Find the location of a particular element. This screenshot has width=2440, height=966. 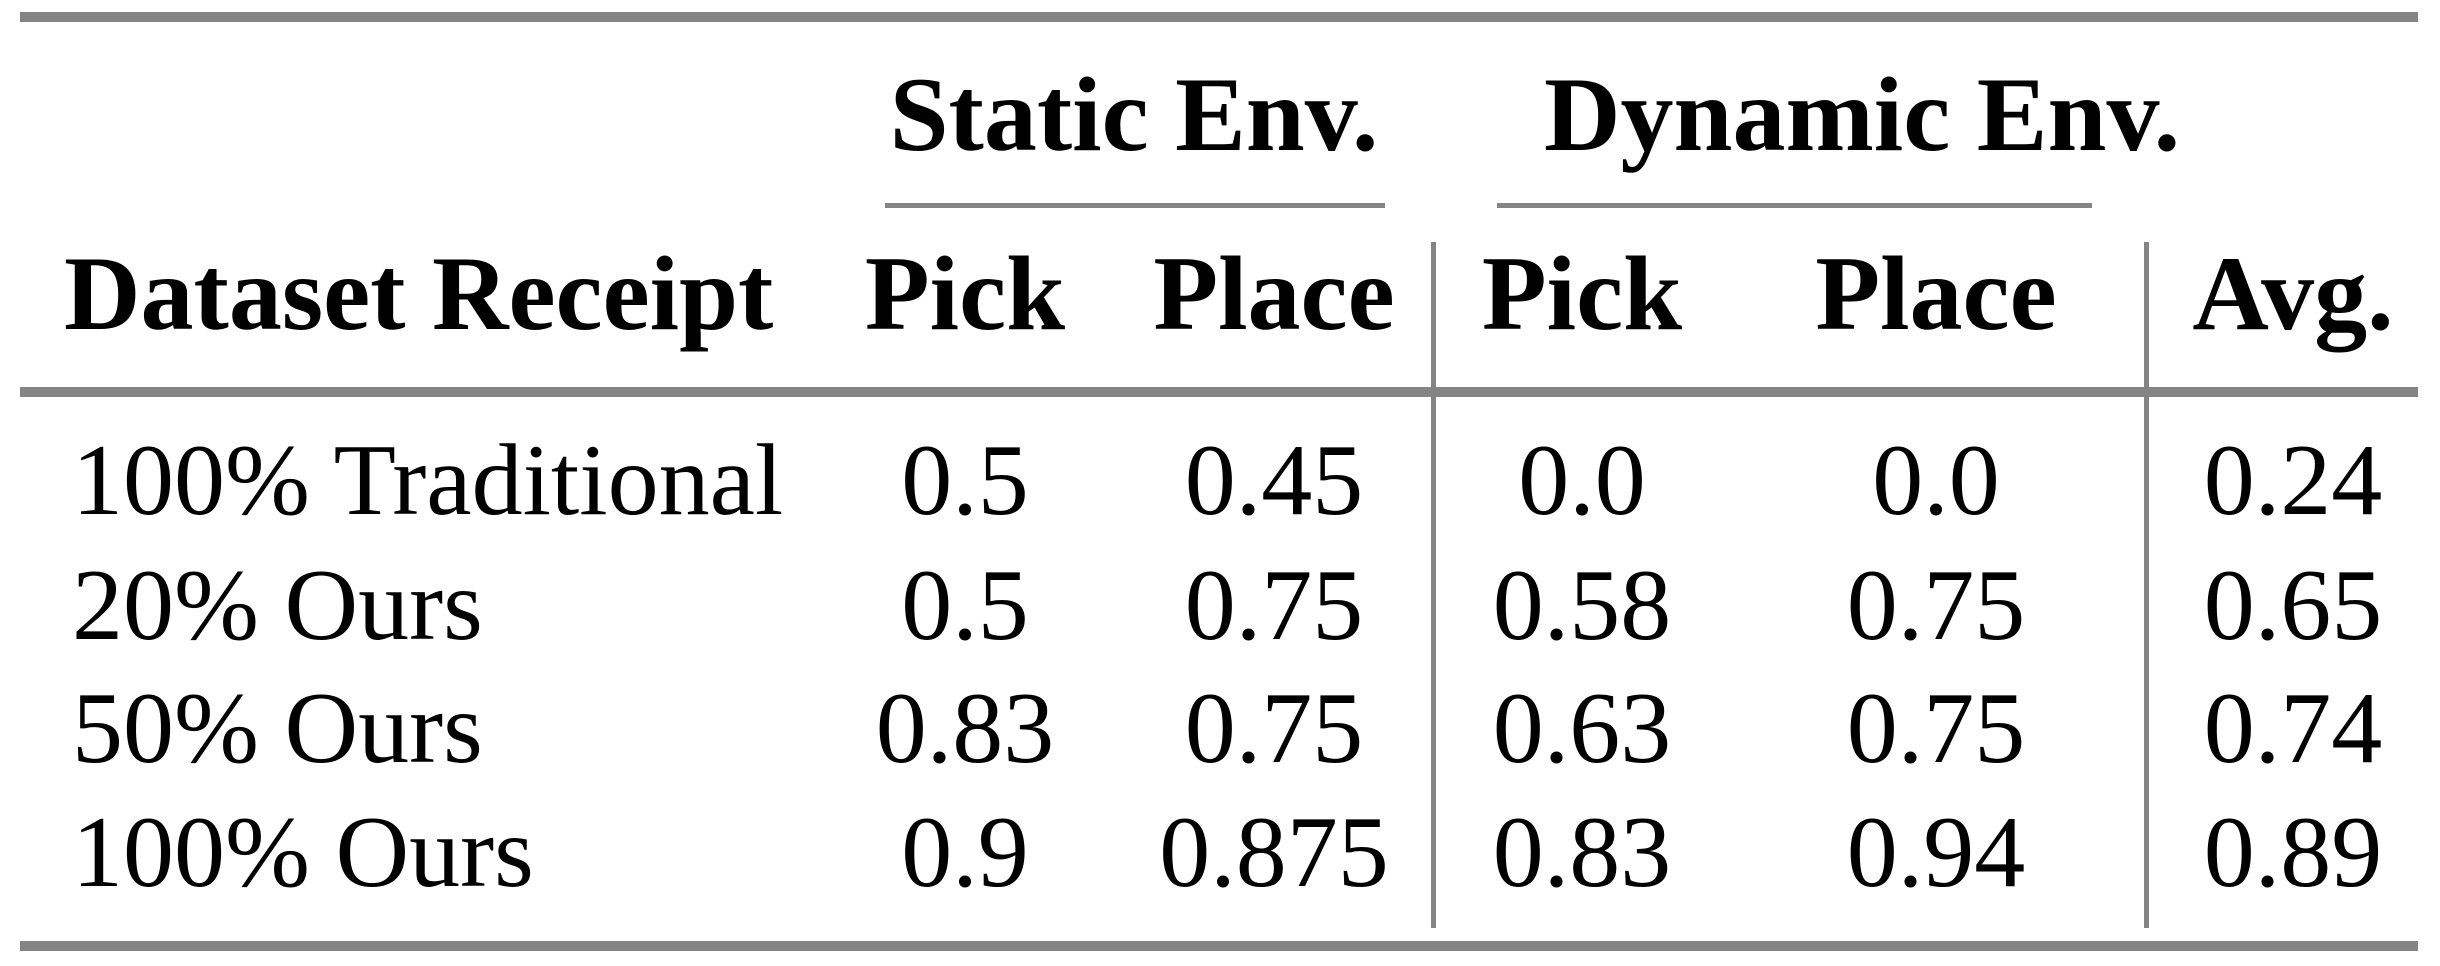

divider-static-dynamic is located at coordinates (1433, 585).